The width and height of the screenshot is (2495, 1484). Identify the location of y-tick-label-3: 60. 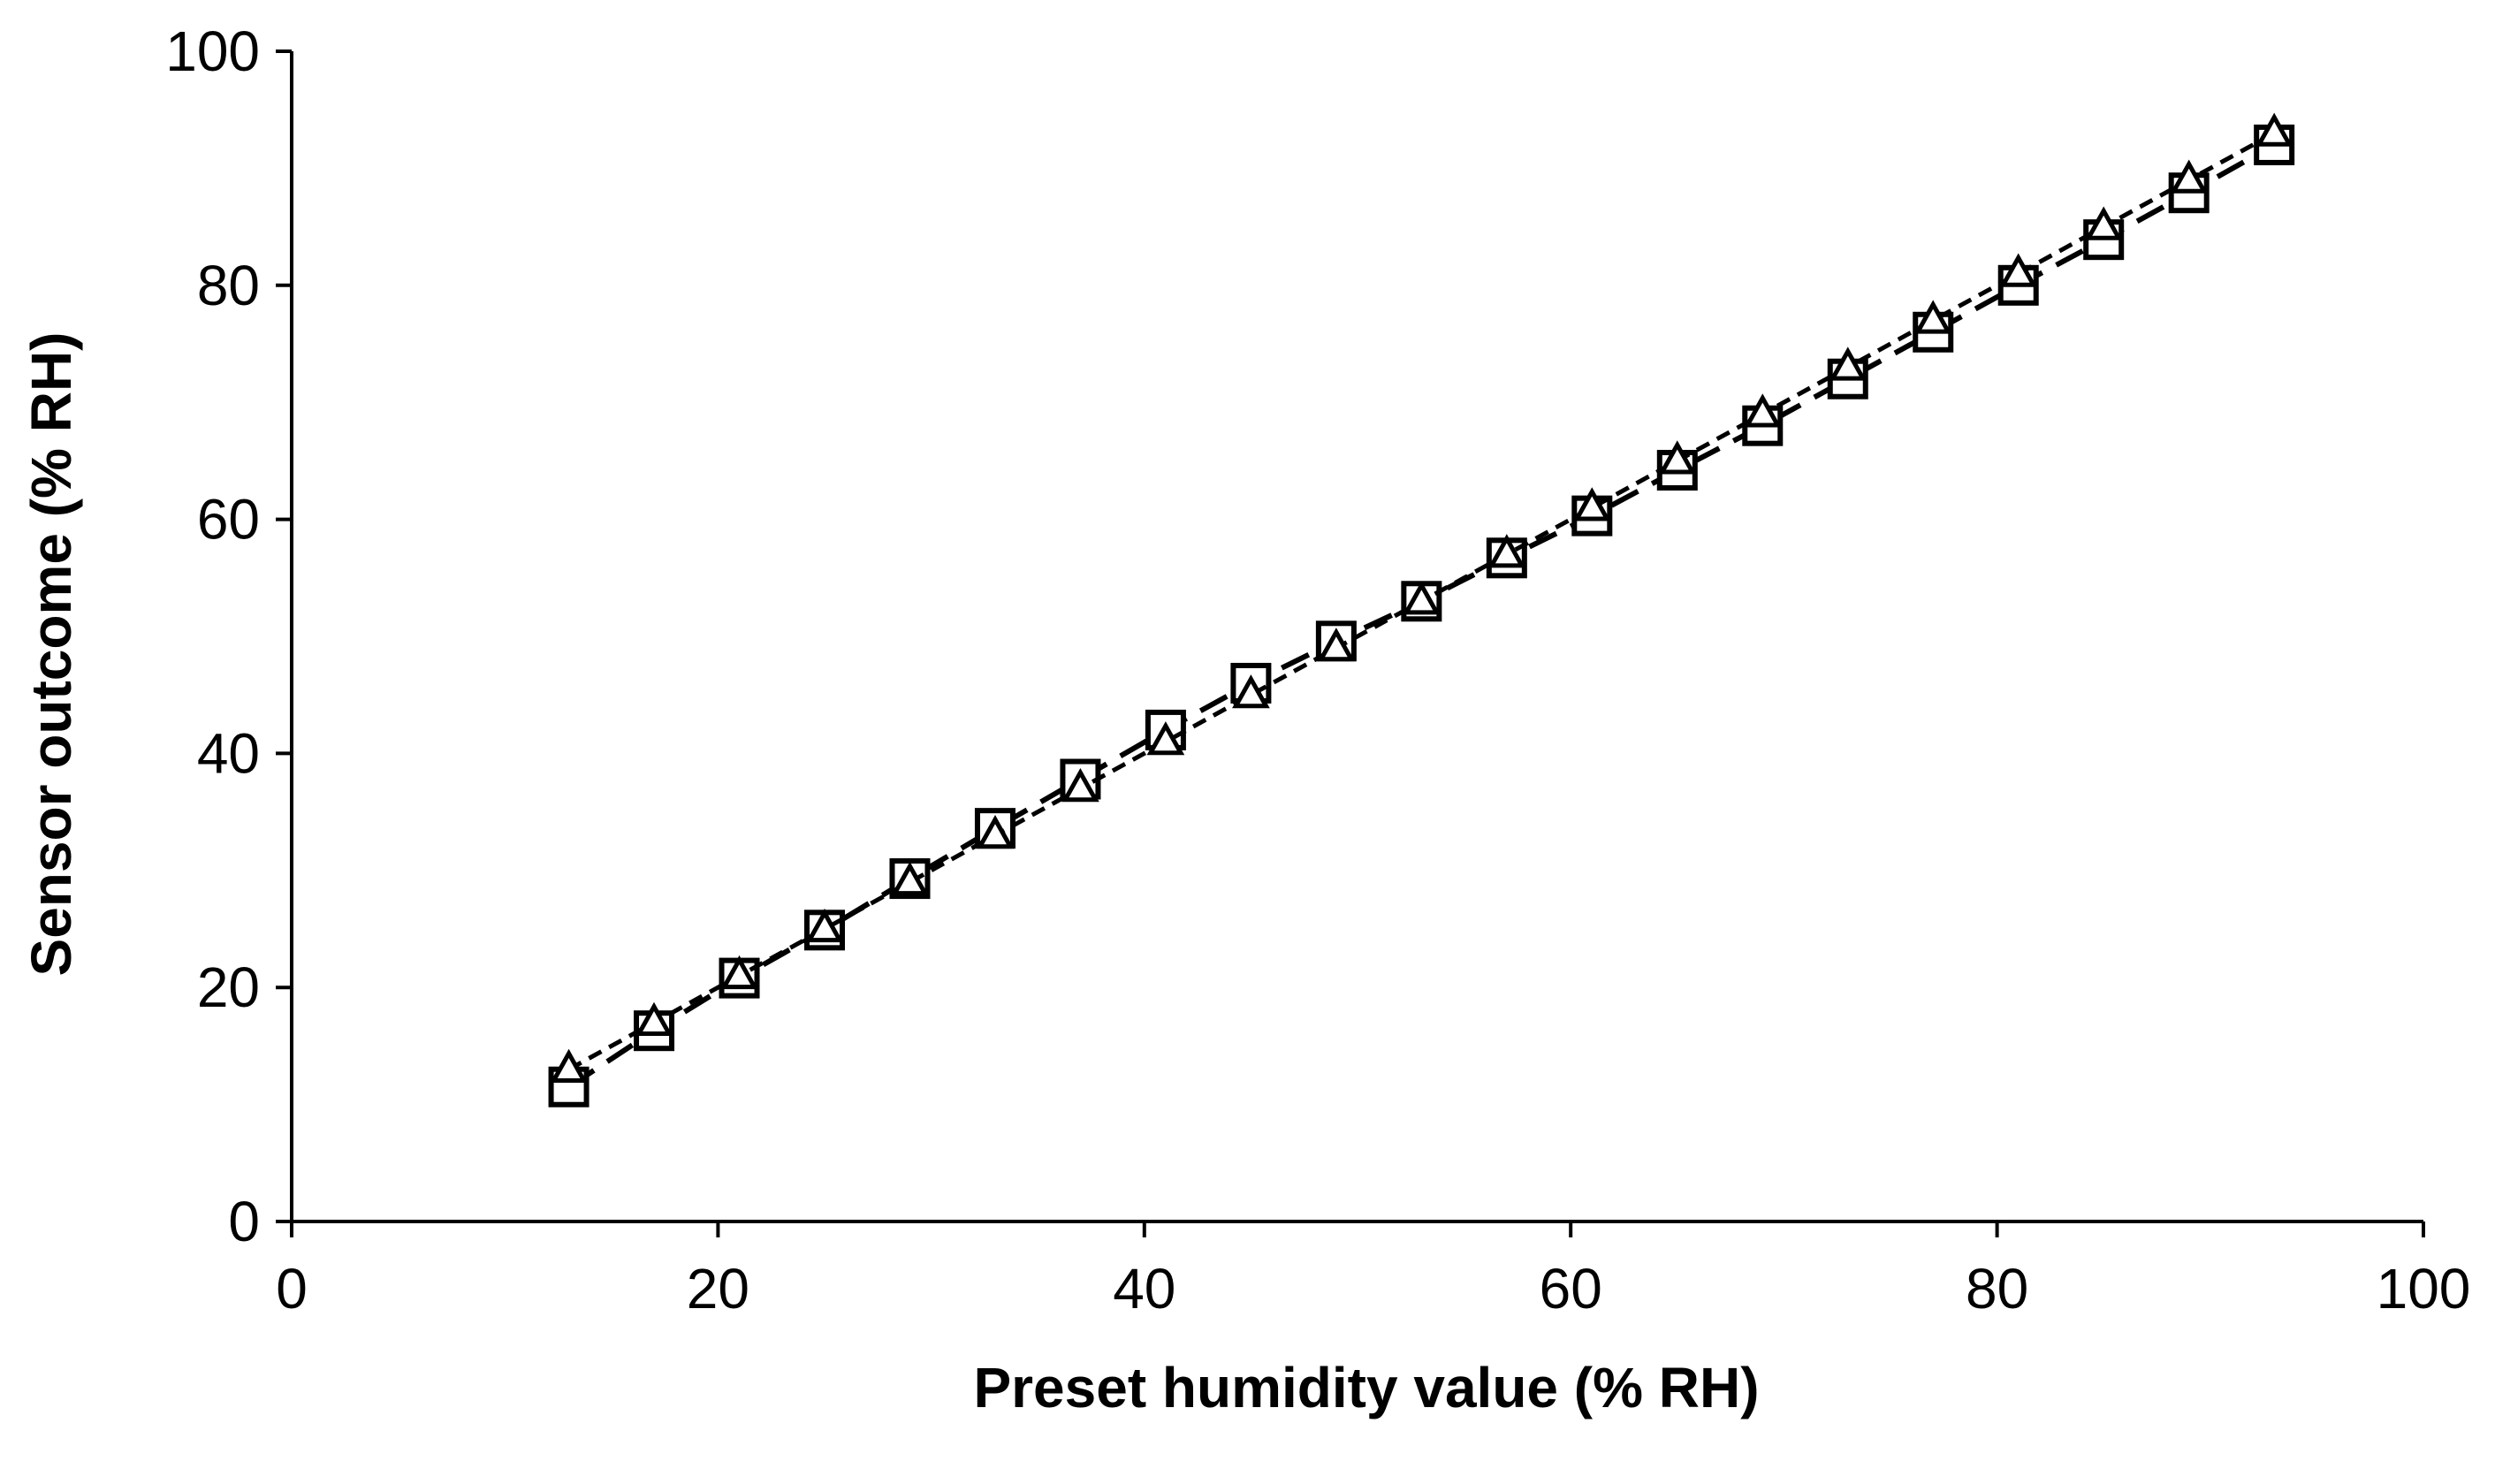
(229, 520).